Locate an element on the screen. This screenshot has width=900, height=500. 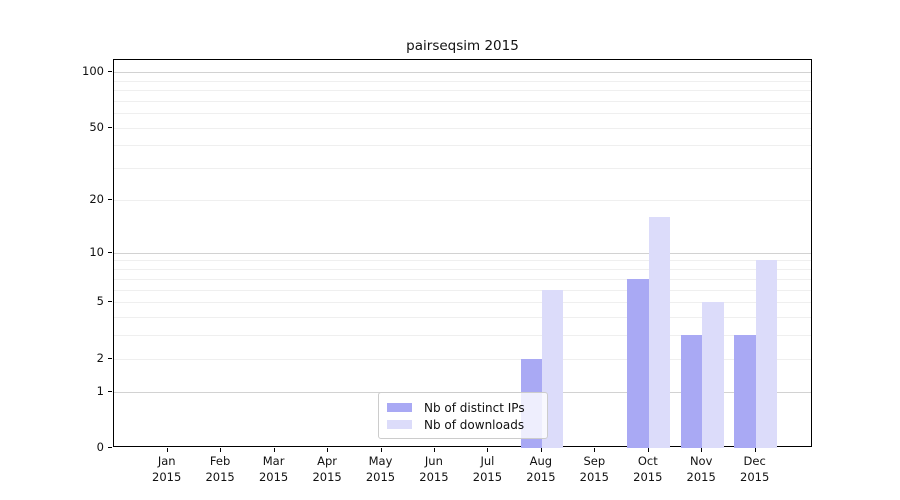
x-tick-label-mar: Mar 2015 is located at coordinates (274, 469).